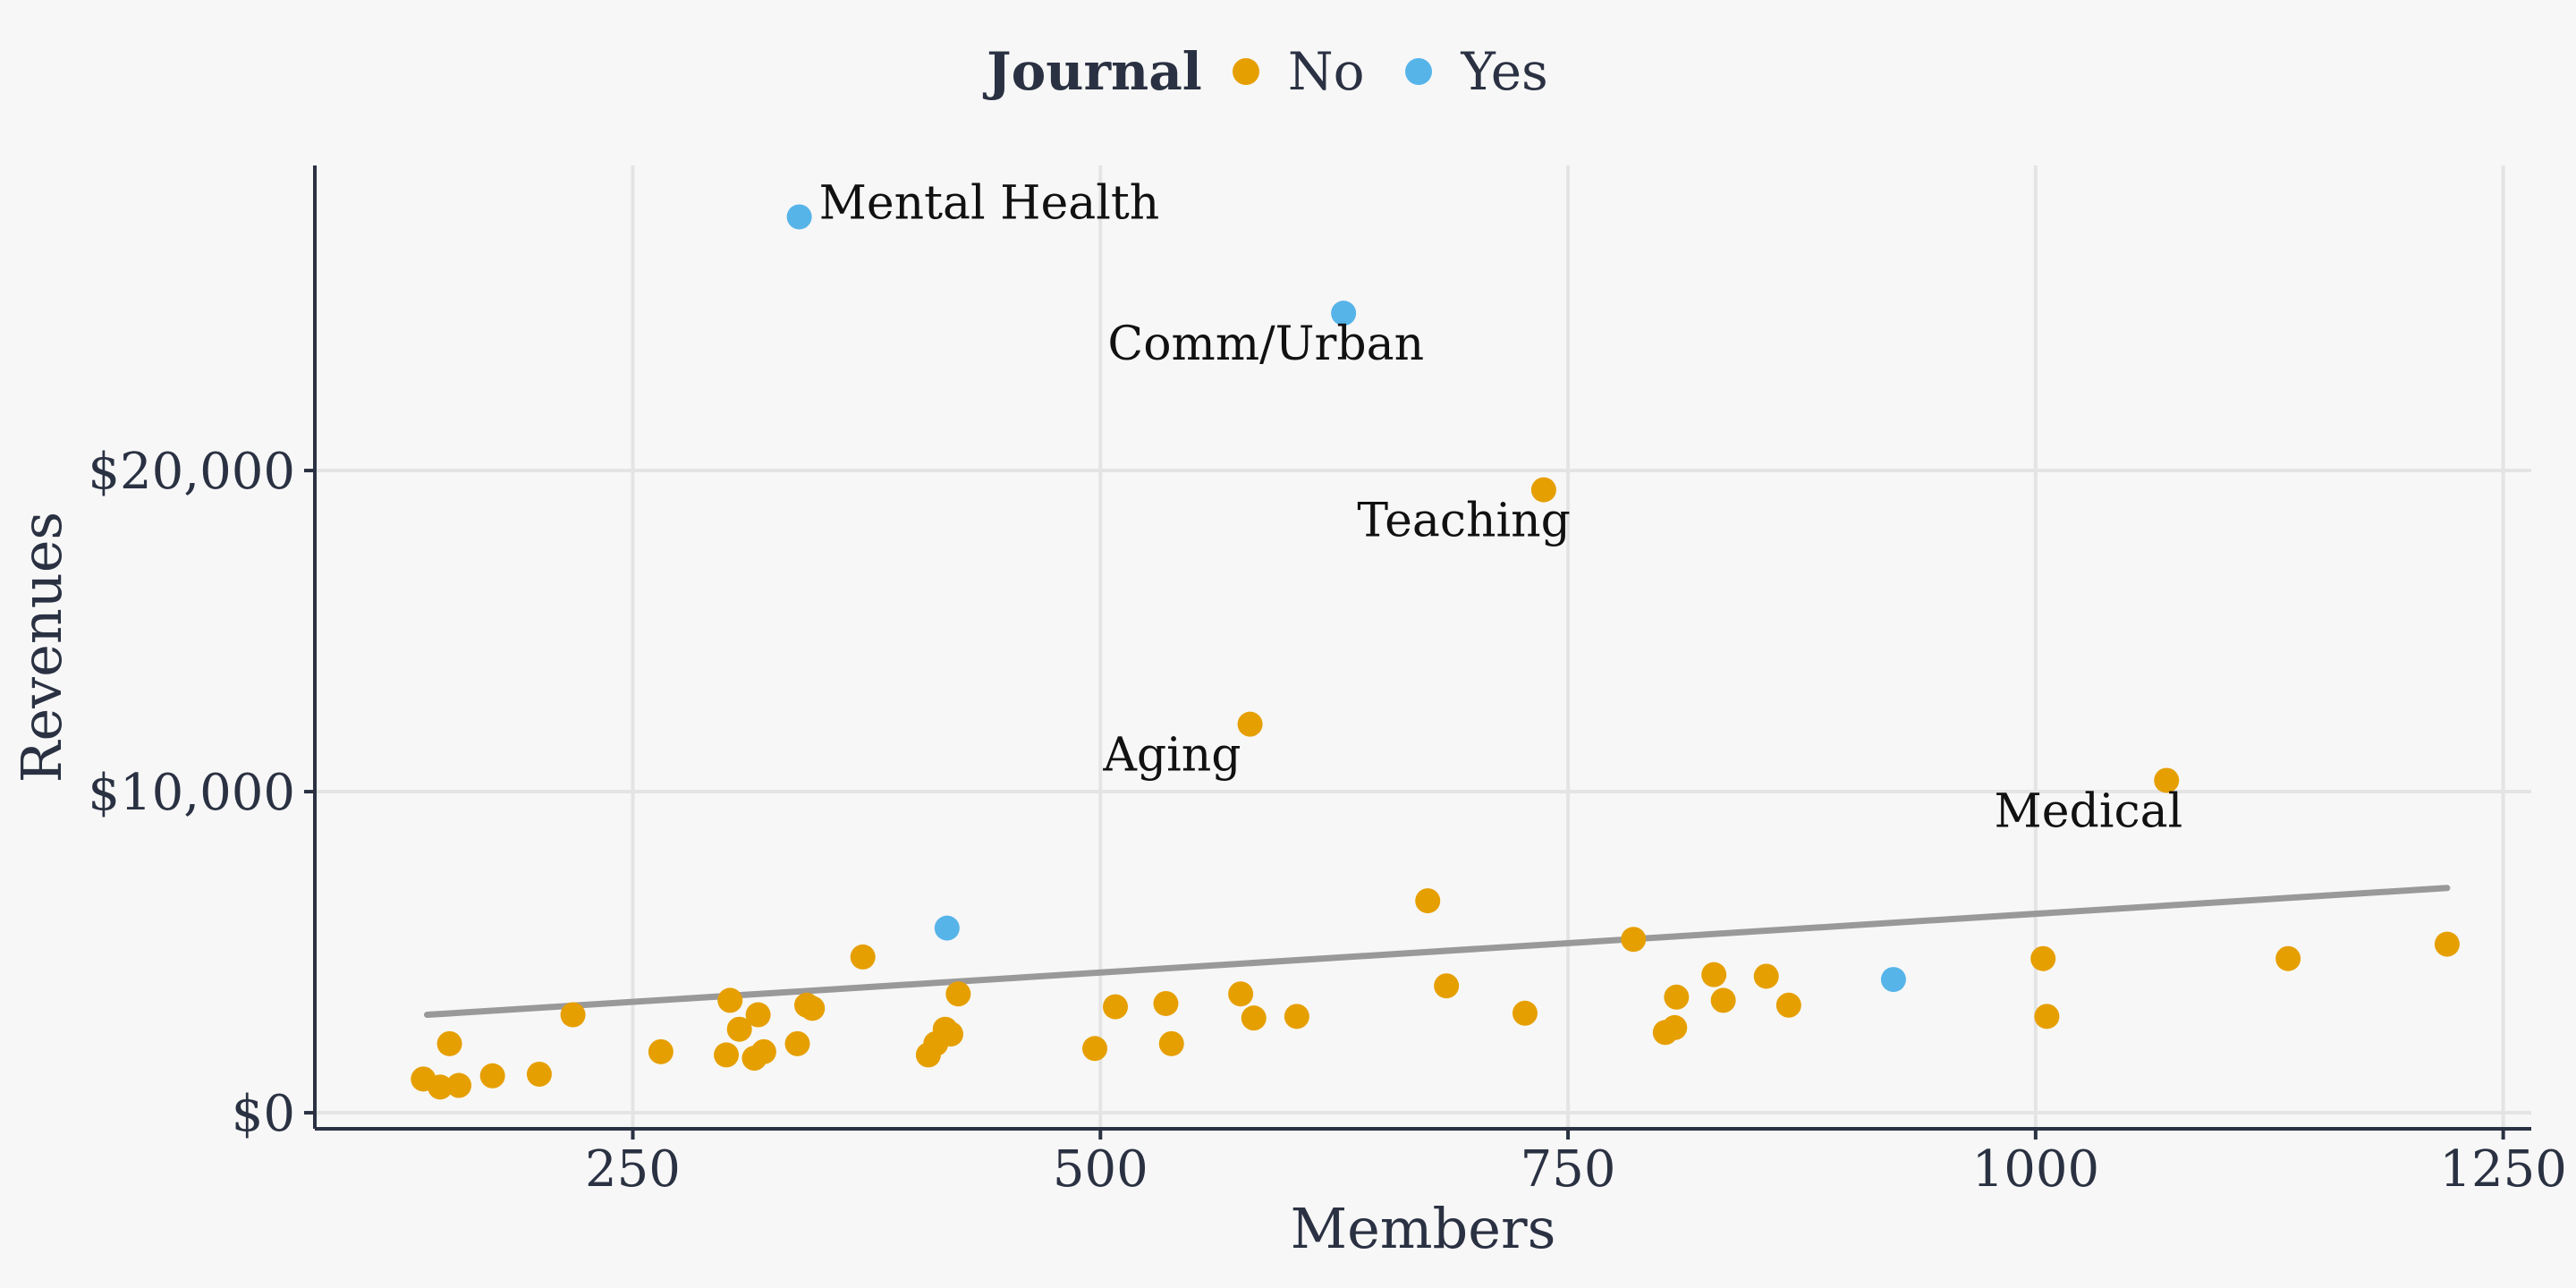 This screenshot has height=1288, width=2576. I want to click on y-axis-title: Revenues, so click(41, 647).